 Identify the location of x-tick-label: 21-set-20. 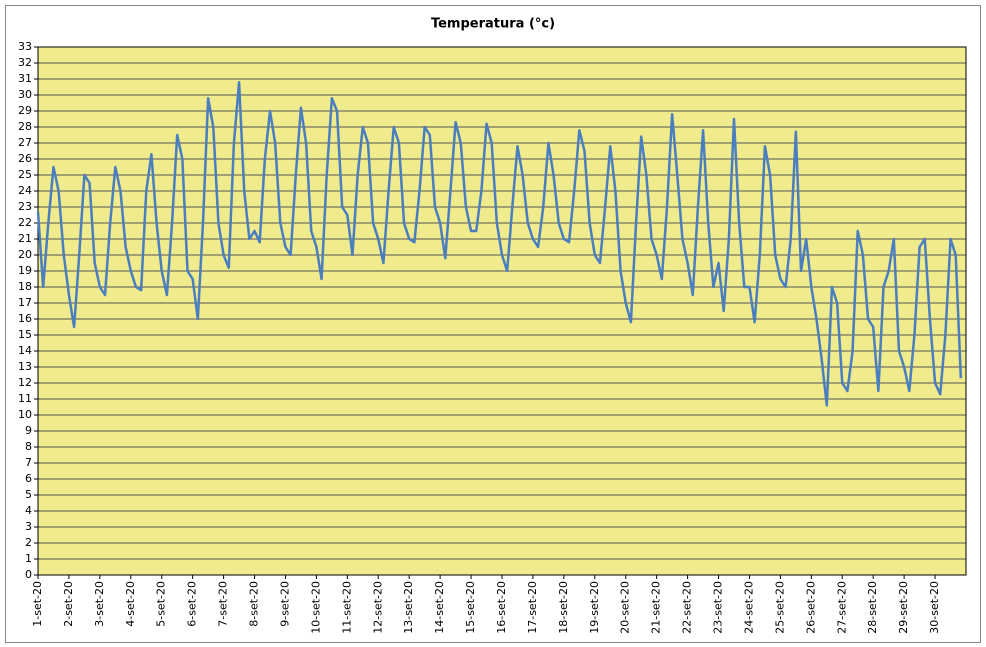
(656, 607).